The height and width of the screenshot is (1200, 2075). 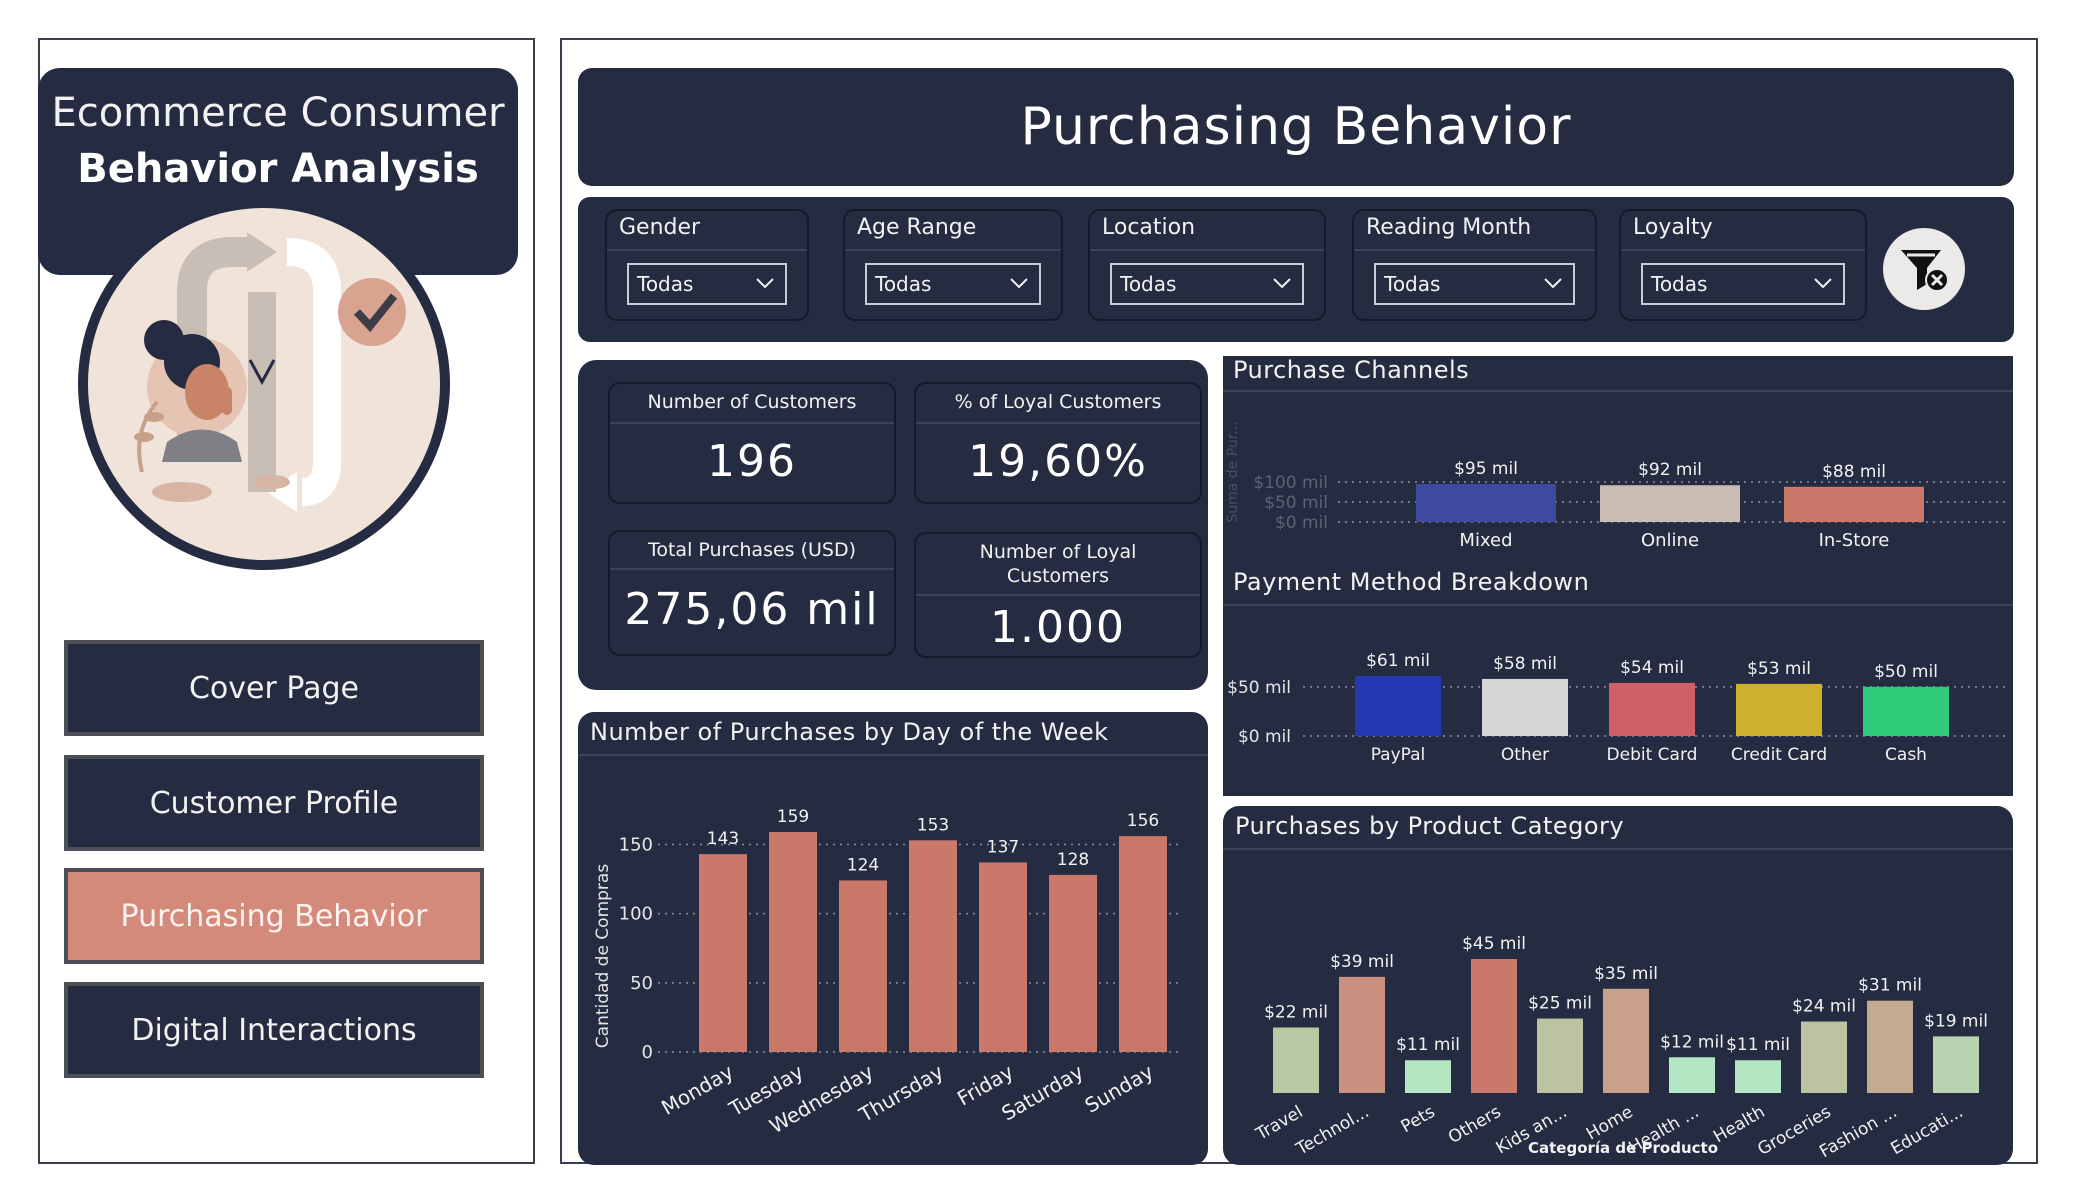 I want to click on channels-chart-title: Purchase Channels, so click(x=1351, y=370).